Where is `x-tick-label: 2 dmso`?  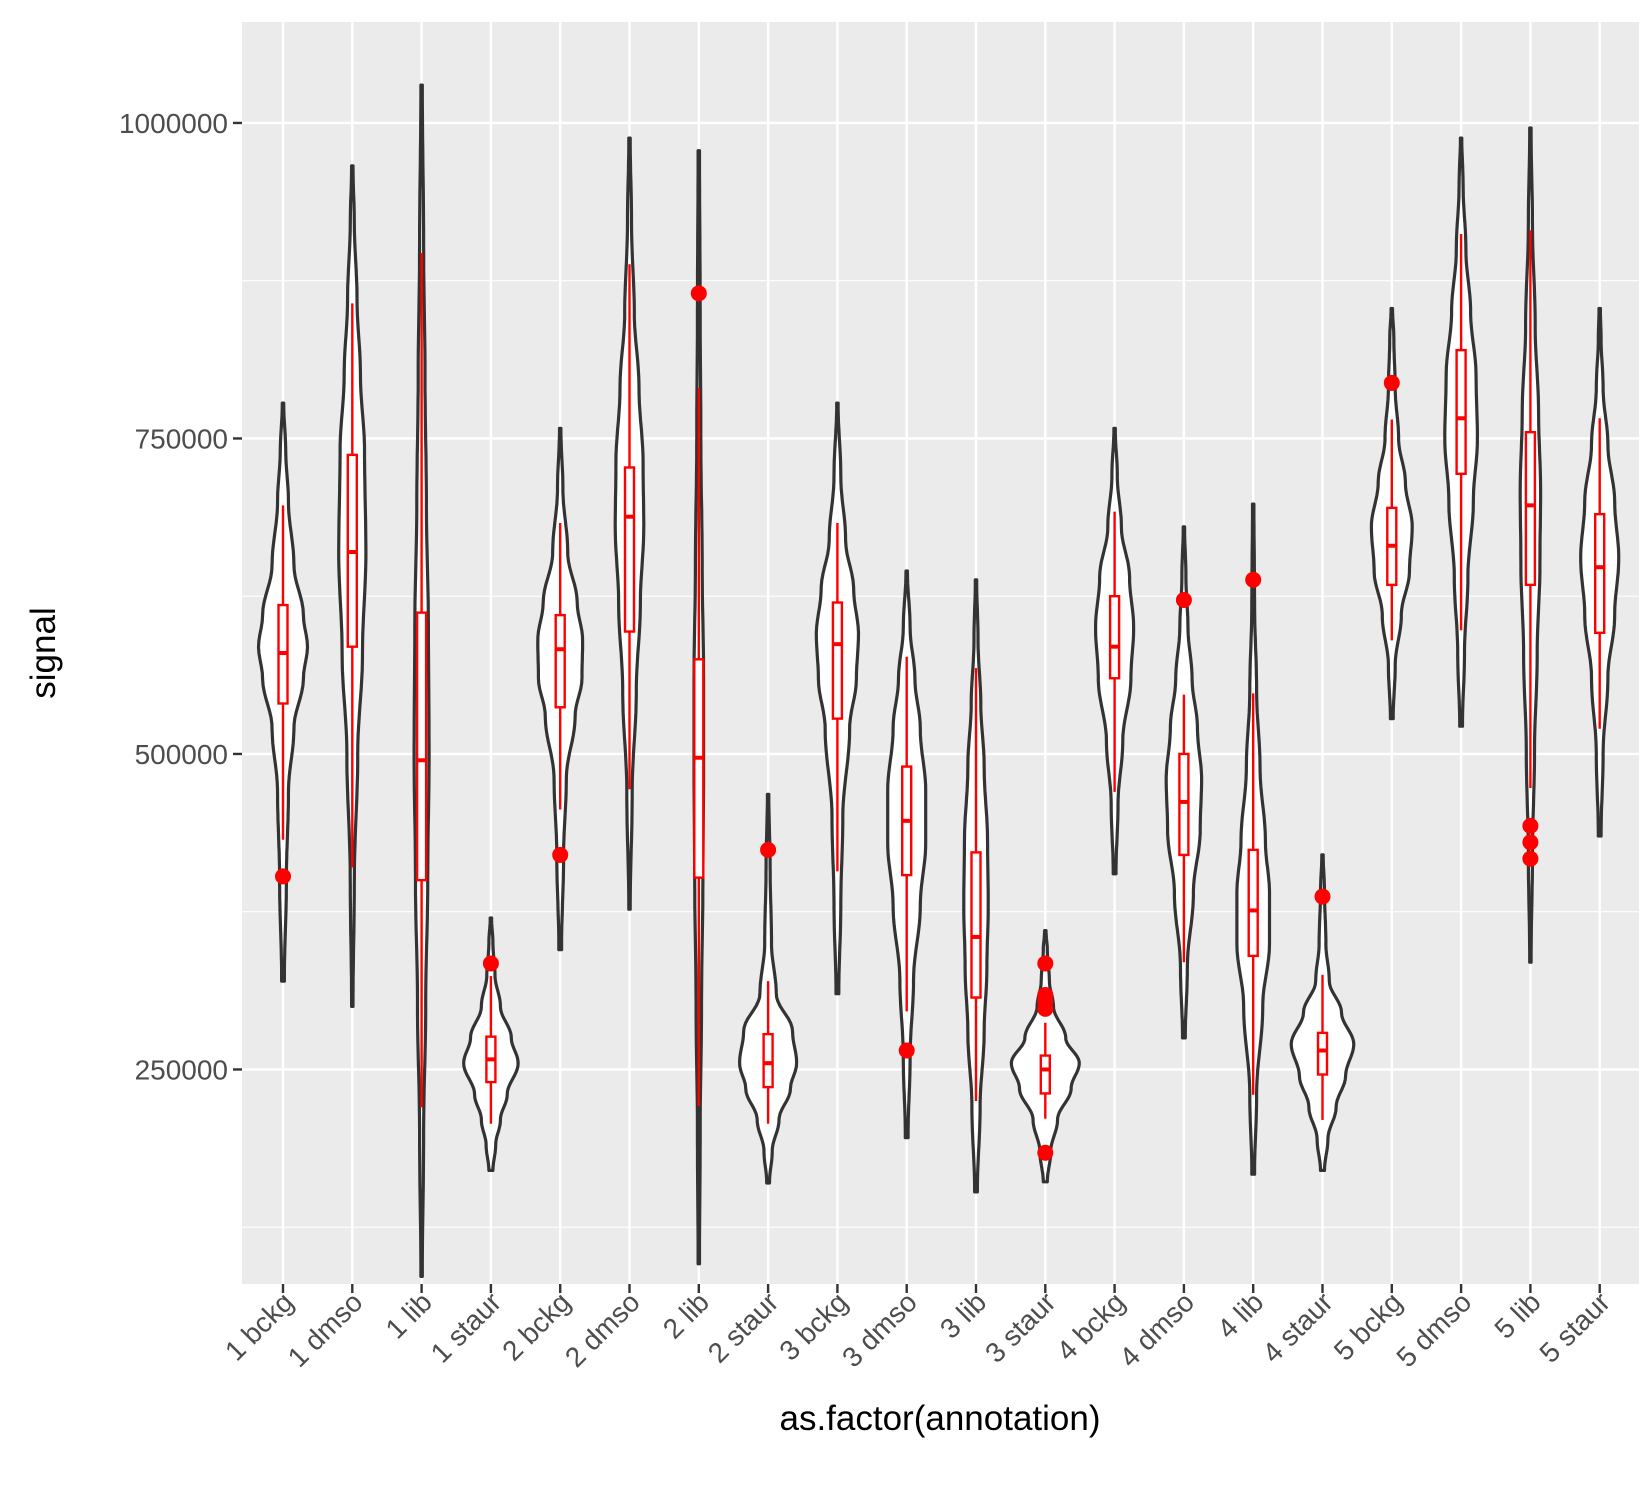 x-tick-label: 2 dmso is located at coordinates (602, 1329).